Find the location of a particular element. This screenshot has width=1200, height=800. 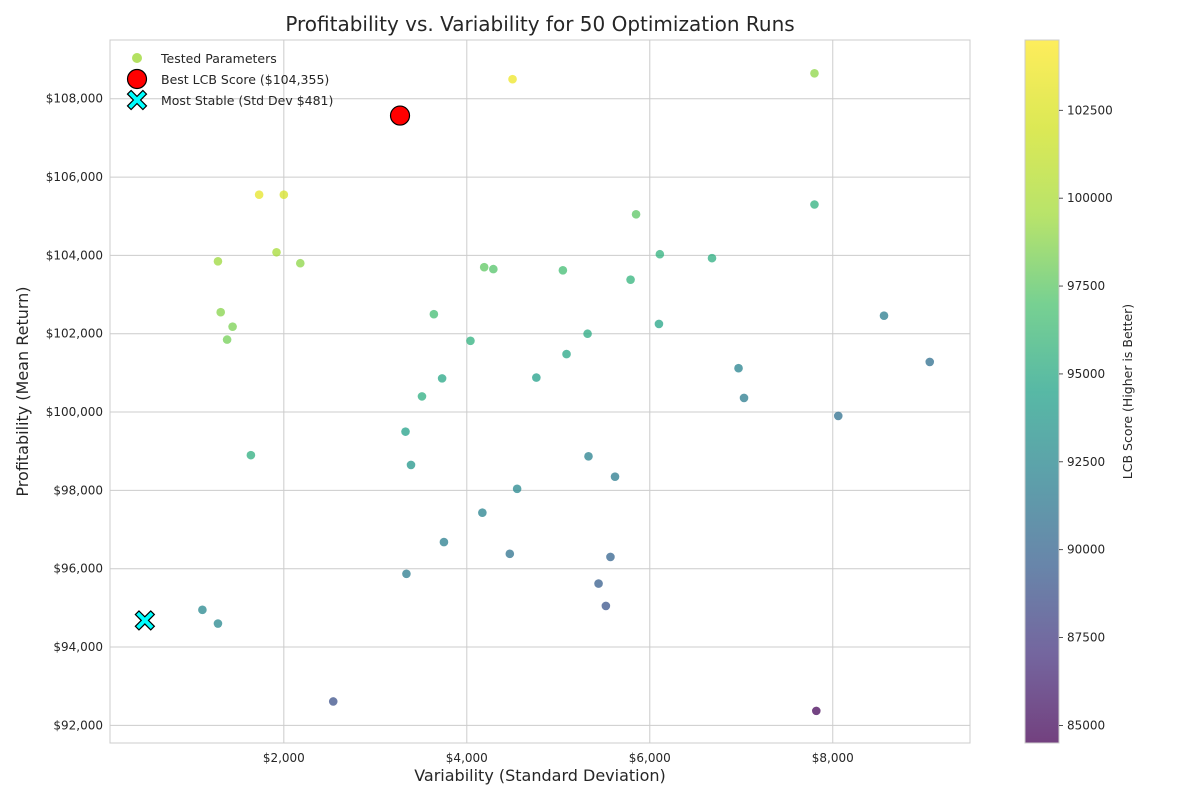

y-tick-label: $108,000 is located at coordinates (74, 99).